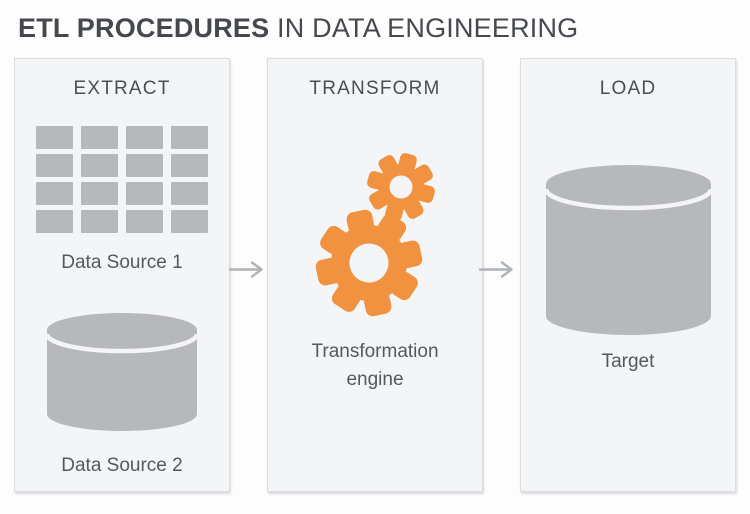  Describe the element at coordinates (122, 465) in the screenshot. I see `data-source-2-label: Data Source 2` at that location.